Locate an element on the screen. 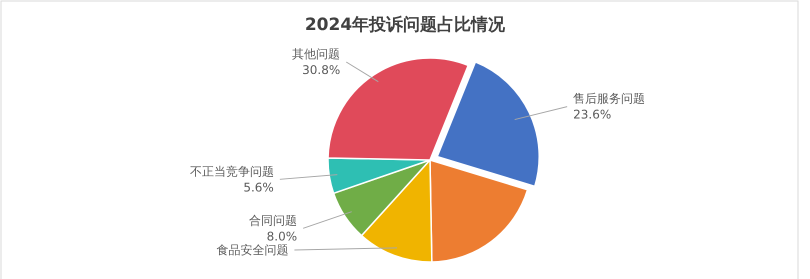 Image resolution: width=810 pixels, height=279 pixels. data-label: 30.8% is located at coordinates (321, 70).